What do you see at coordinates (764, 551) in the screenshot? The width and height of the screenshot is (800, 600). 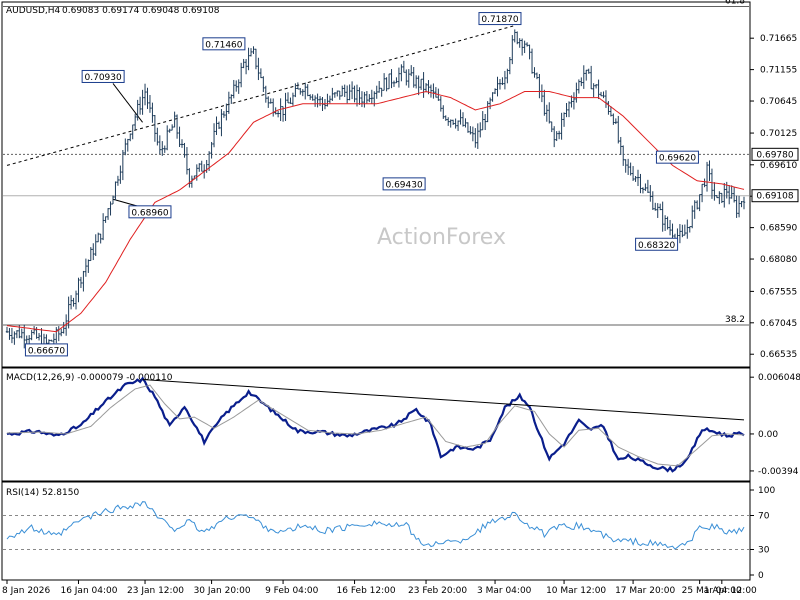 I see `rsi-y-tick-label: 30` at bounding box center [764, 551].